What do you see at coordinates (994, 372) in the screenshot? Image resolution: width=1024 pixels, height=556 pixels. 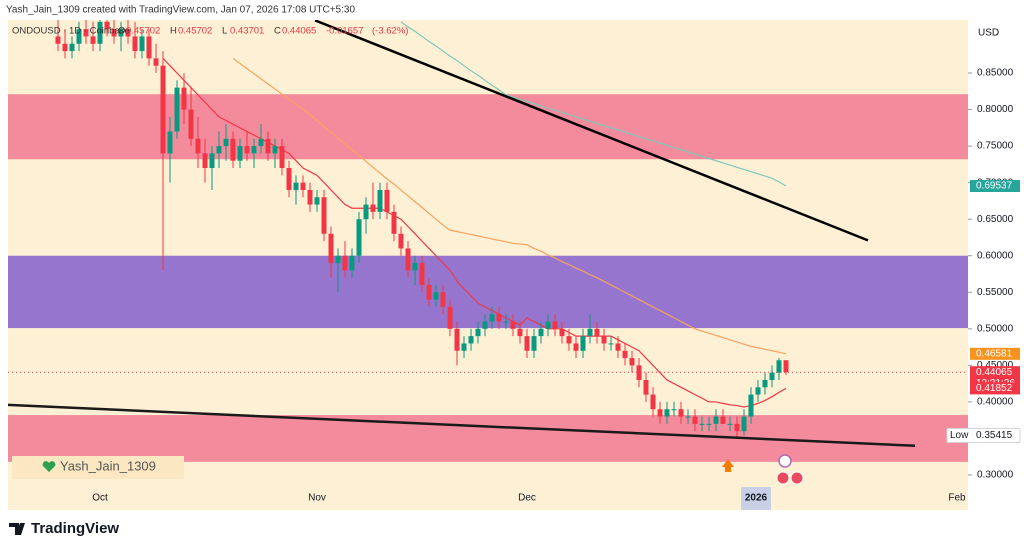 I see `price-tag-label: 0.44065` at bounding box center [994, 372].